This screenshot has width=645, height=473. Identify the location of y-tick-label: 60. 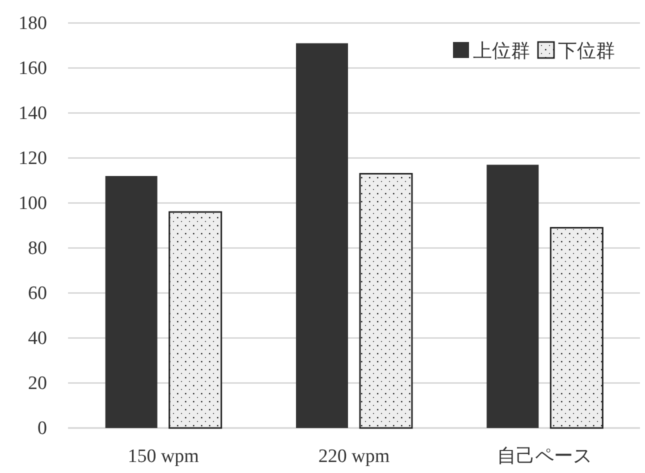
(37, 293).